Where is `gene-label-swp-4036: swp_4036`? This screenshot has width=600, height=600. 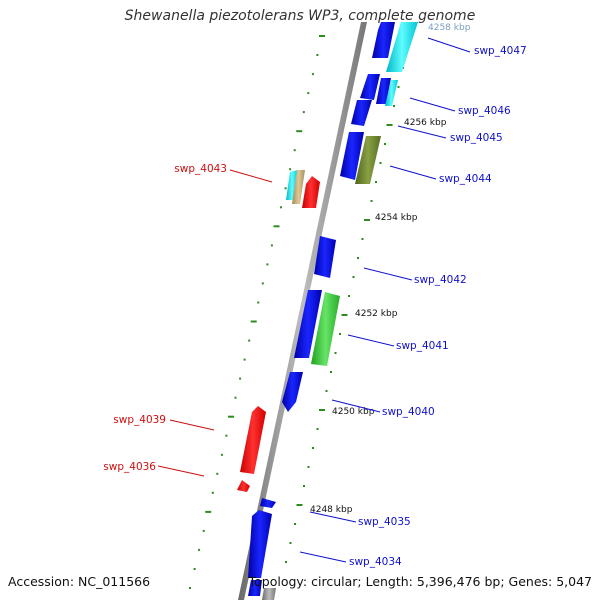
gene-label-swp-4036: swp_4036 is located at coordinates (129, 467).